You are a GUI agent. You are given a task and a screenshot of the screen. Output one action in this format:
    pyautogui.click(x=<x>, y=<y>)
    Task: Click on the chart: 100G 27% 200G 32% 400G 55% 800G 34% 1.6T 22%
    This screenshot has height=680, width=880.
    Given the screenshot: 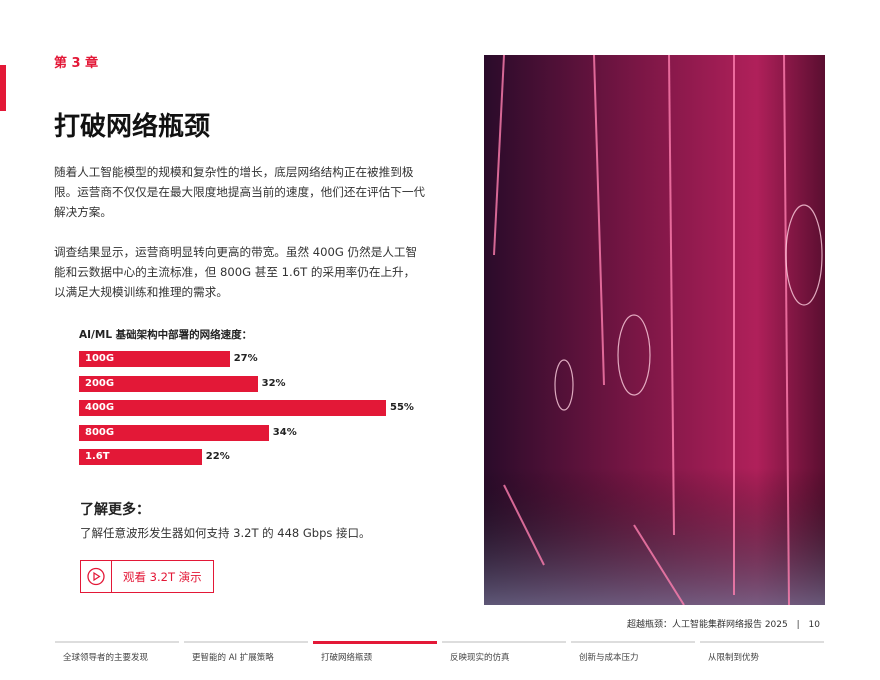 What is the action you would take?
    pyautogui.click(x=259, y=413)
    